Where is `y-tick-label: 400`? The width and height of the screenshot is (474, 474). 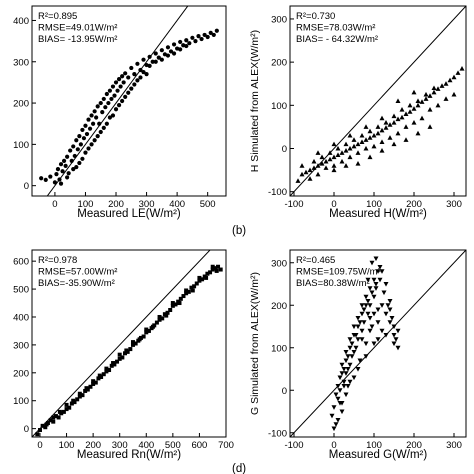 y-tick-label: 400 is located at coordinates (21, 21).